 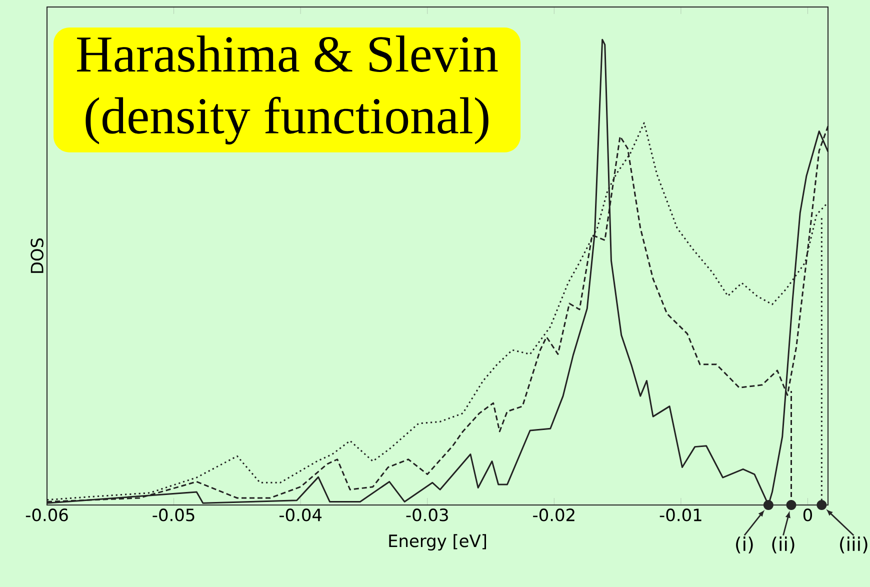 What do you see at coordinates (783, 545) in the screenshot?
I see `annotation: (ii)` at bounding box center [783, 545].